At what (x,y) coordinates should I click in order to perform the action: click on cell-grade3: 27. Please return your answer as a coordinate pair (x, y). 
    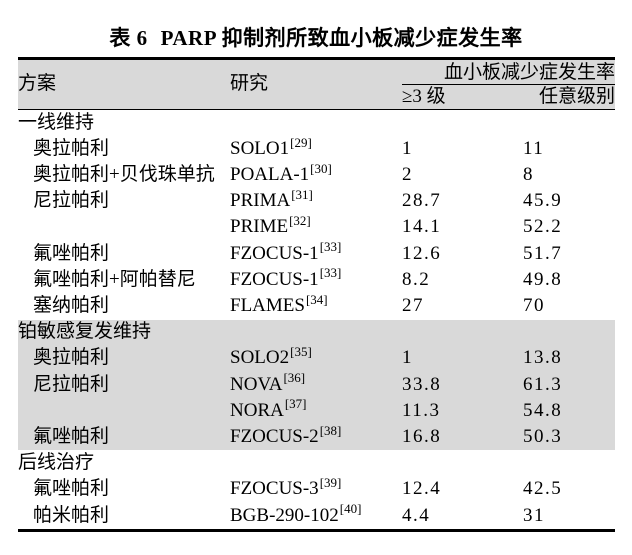
    Looking at the image, I should click on (413, 305).